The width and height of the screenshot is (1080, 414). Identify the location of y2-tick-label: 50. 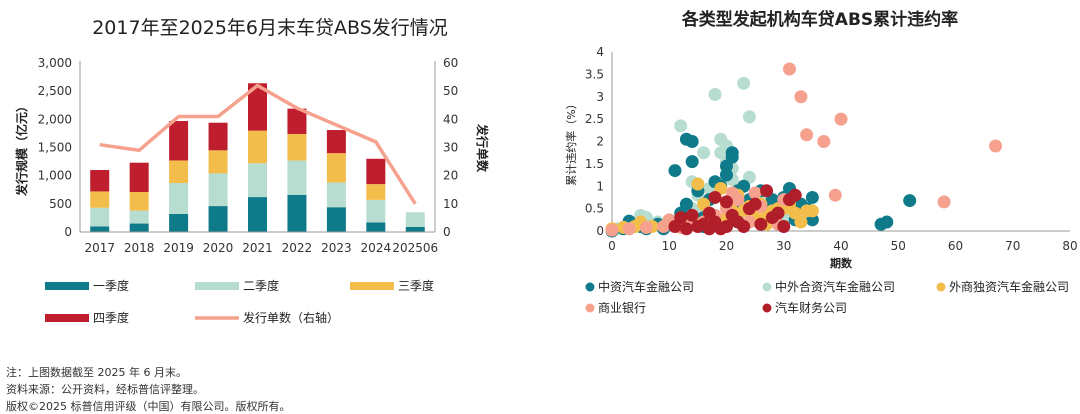
(450, 91).